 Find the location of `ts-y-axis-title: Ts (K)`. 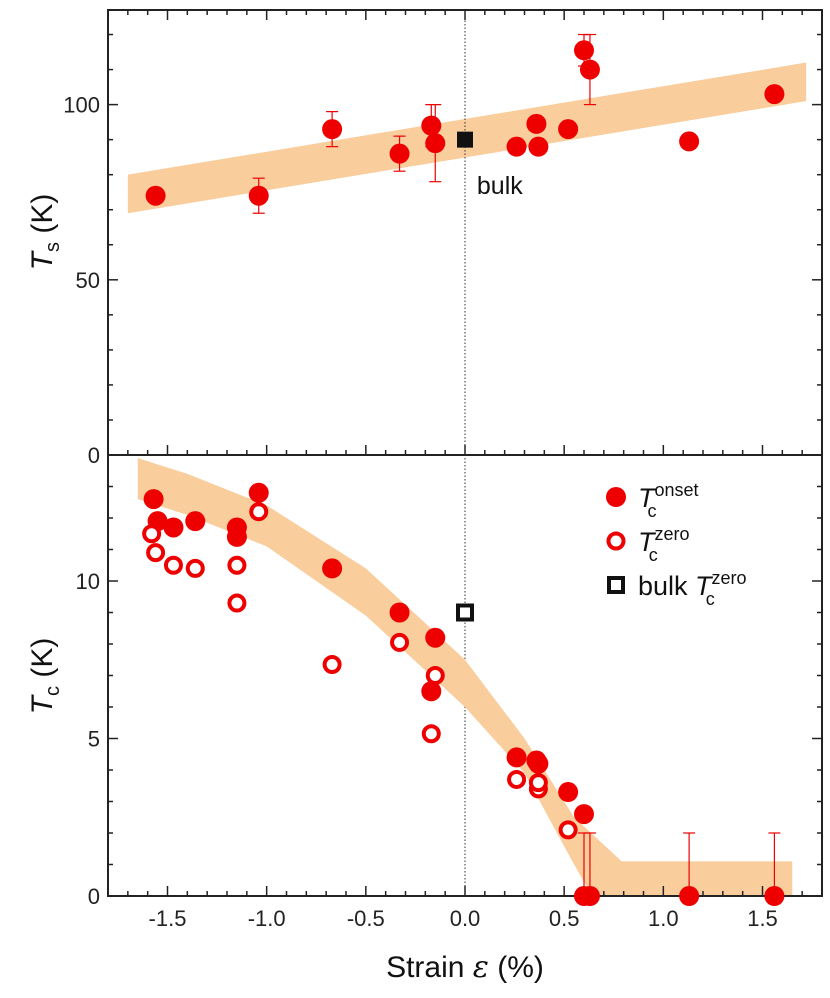

ts-y-axis-title: Ts (K) is located at coordinates (45, 232).